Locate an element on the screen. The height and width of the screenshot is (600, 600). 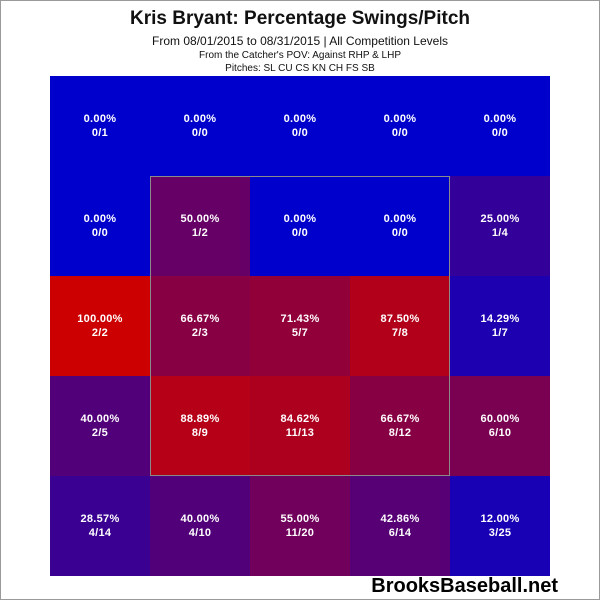
cell-ratio: 6/10 is located at coordinates (500, 433).